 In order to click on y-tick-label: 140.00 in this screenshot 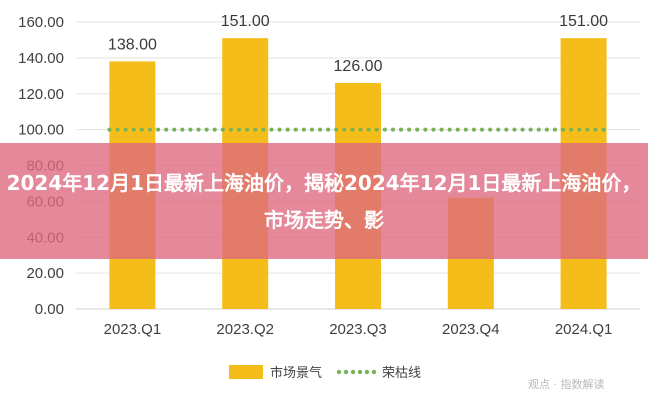, I will do `click(41, 58)`.